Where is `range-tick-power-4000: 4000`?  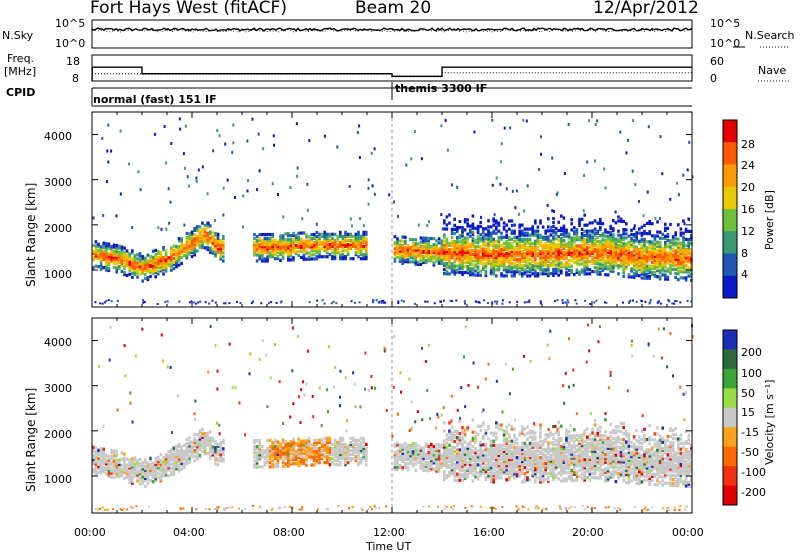 range-tick-power-4000: 4000 is located at coordinates (58, 136).